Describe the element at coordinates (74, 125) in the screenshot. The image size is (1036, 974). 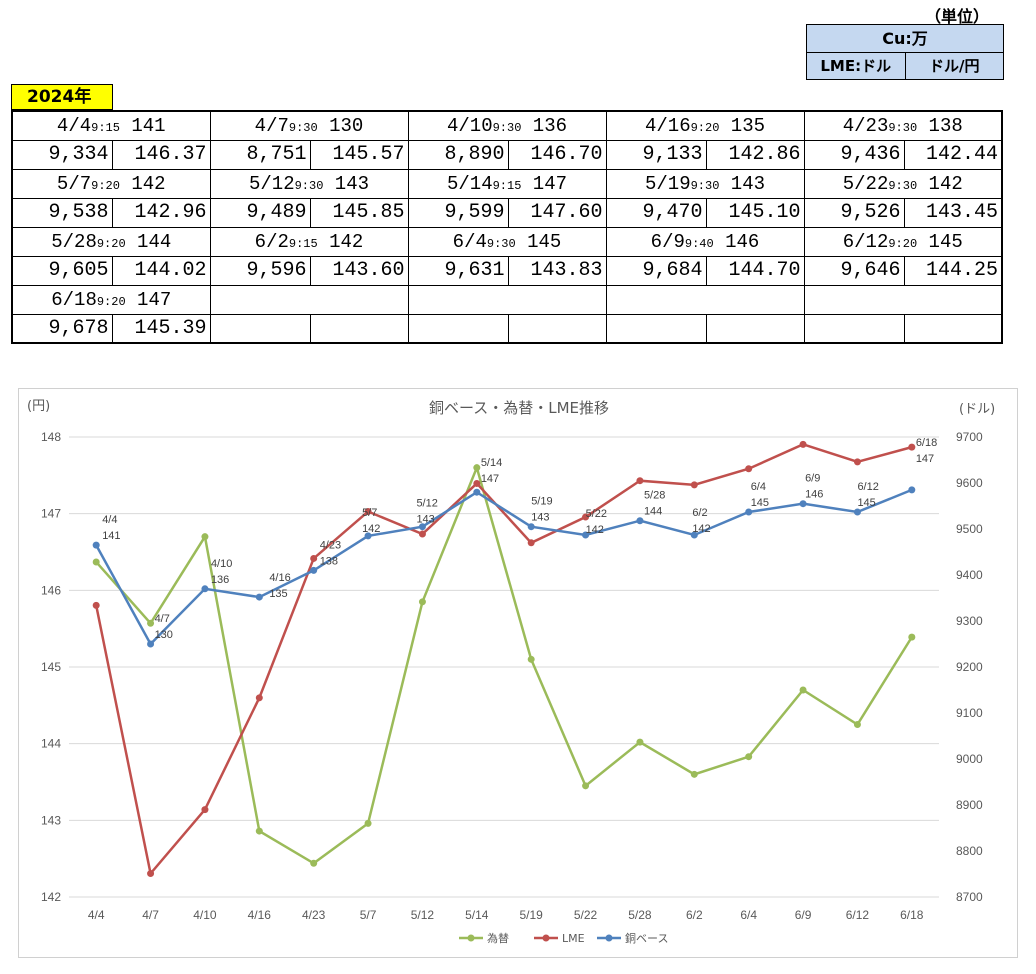
I see `date-text: 4/4` at that location.